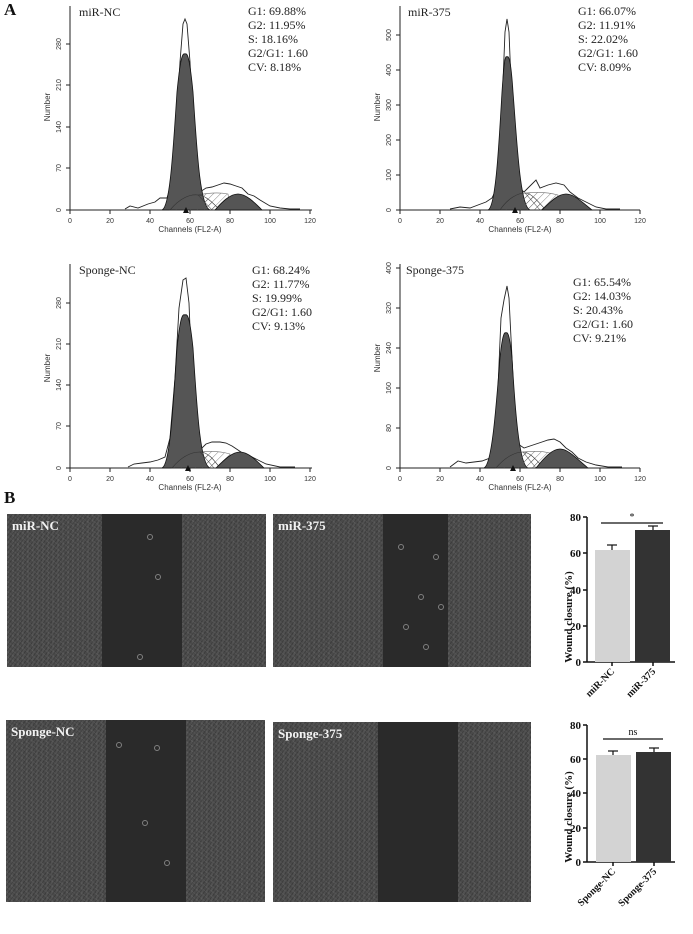 The height and width of the screenshot is (934, 693). I want to click on y-tick: 140, so click(59, 385).